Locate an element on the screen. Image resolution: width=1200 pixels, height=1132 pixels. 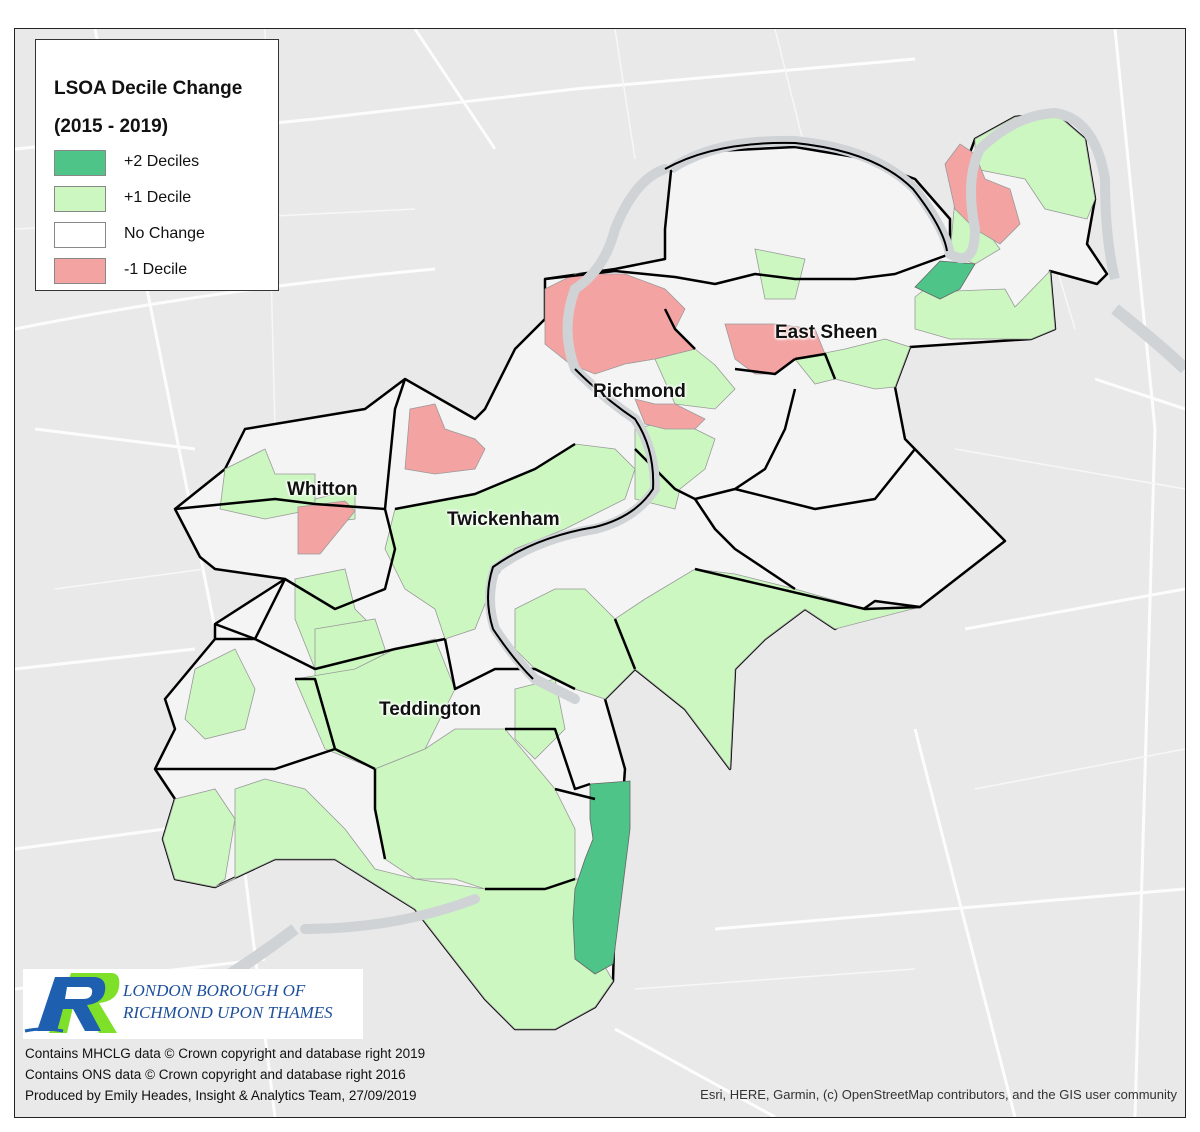
place-label-teddington: Teddington is located at coordinates (430, 709).